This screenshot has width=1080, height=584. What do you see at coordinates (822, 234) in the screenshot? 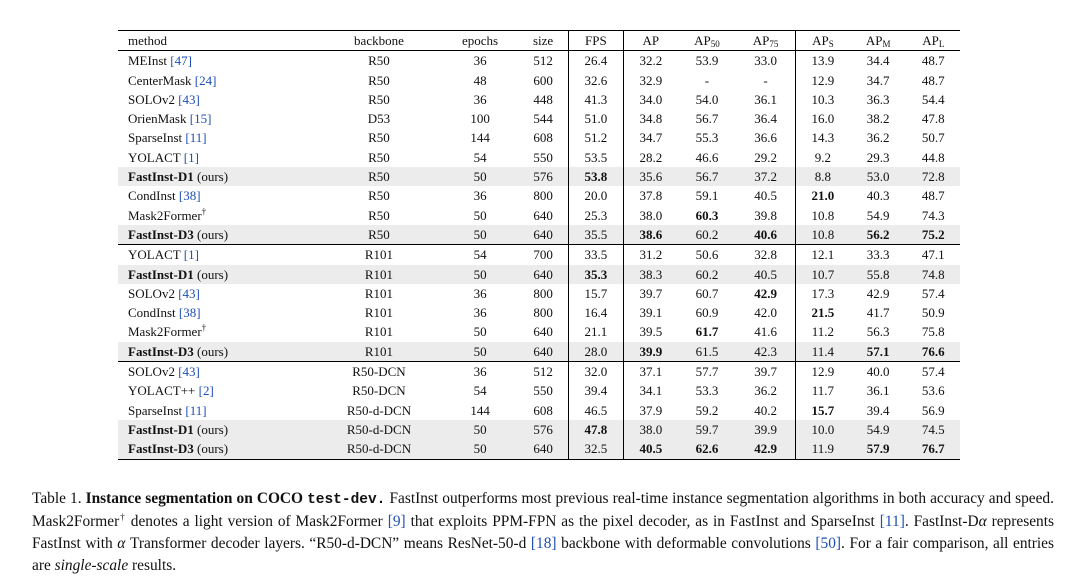
I see `aps-cell: 10.8` at bounding box center [822, 234].